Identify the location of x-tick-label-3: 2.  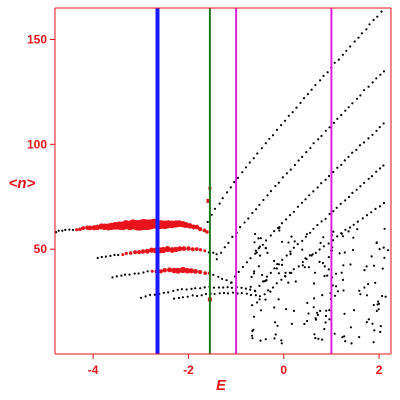
(379, 370).